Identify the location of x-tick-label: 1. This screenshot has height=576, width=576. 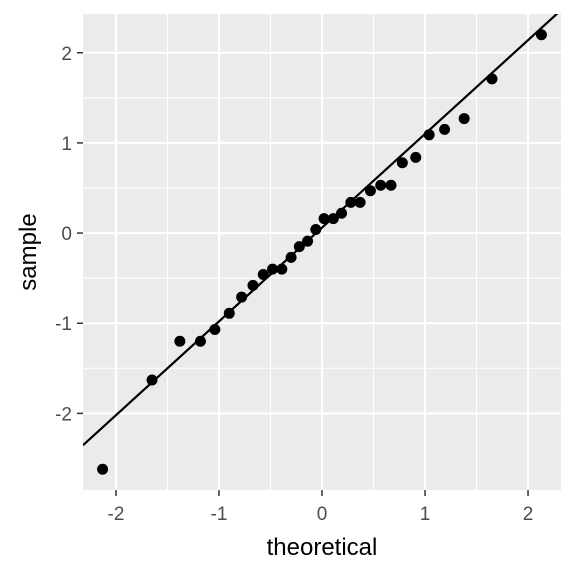
(425, 514).